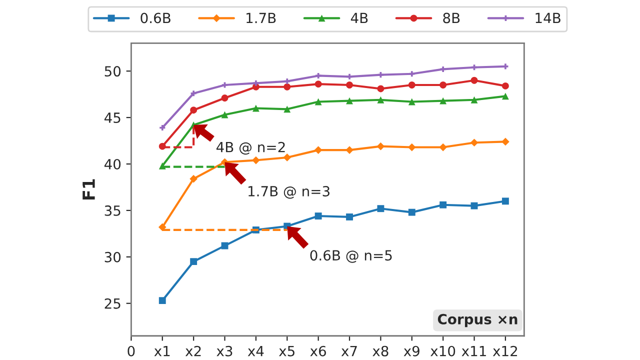 The image size is (640, 360). What do you see at coordinates (451, 18) in the screenshot?
I see `legend-label: 8B` at bounding box center [451, 18].